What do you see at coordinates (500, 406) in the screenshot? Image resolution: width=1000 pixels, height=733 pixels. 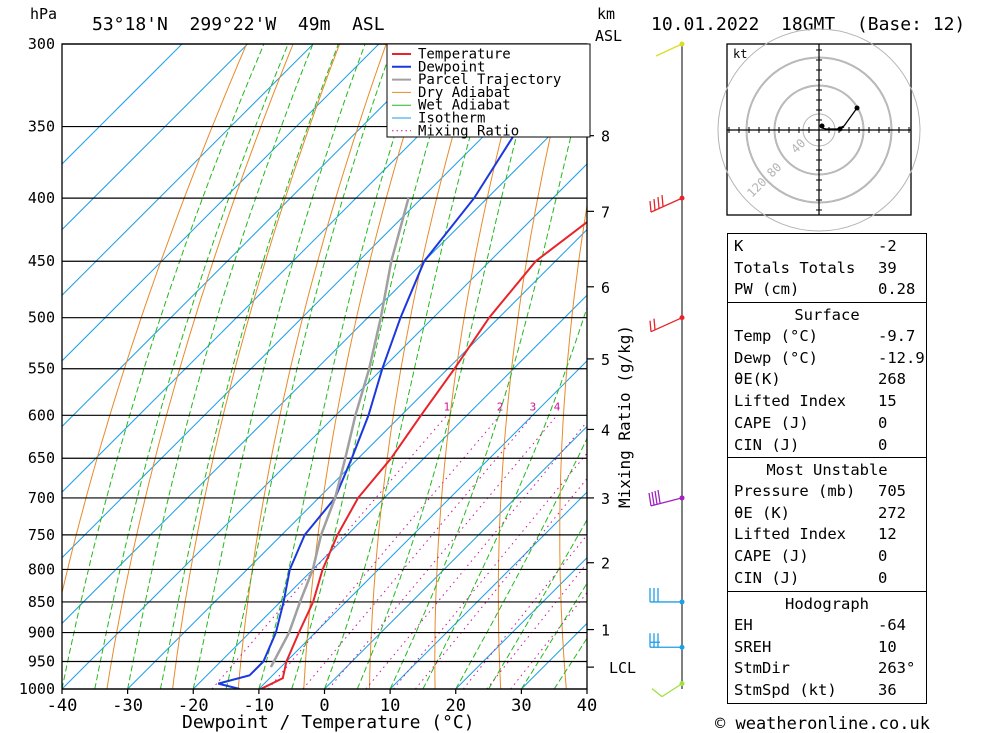 I see `mixing-ratio-label: 2` at bounding box center [500, 406].